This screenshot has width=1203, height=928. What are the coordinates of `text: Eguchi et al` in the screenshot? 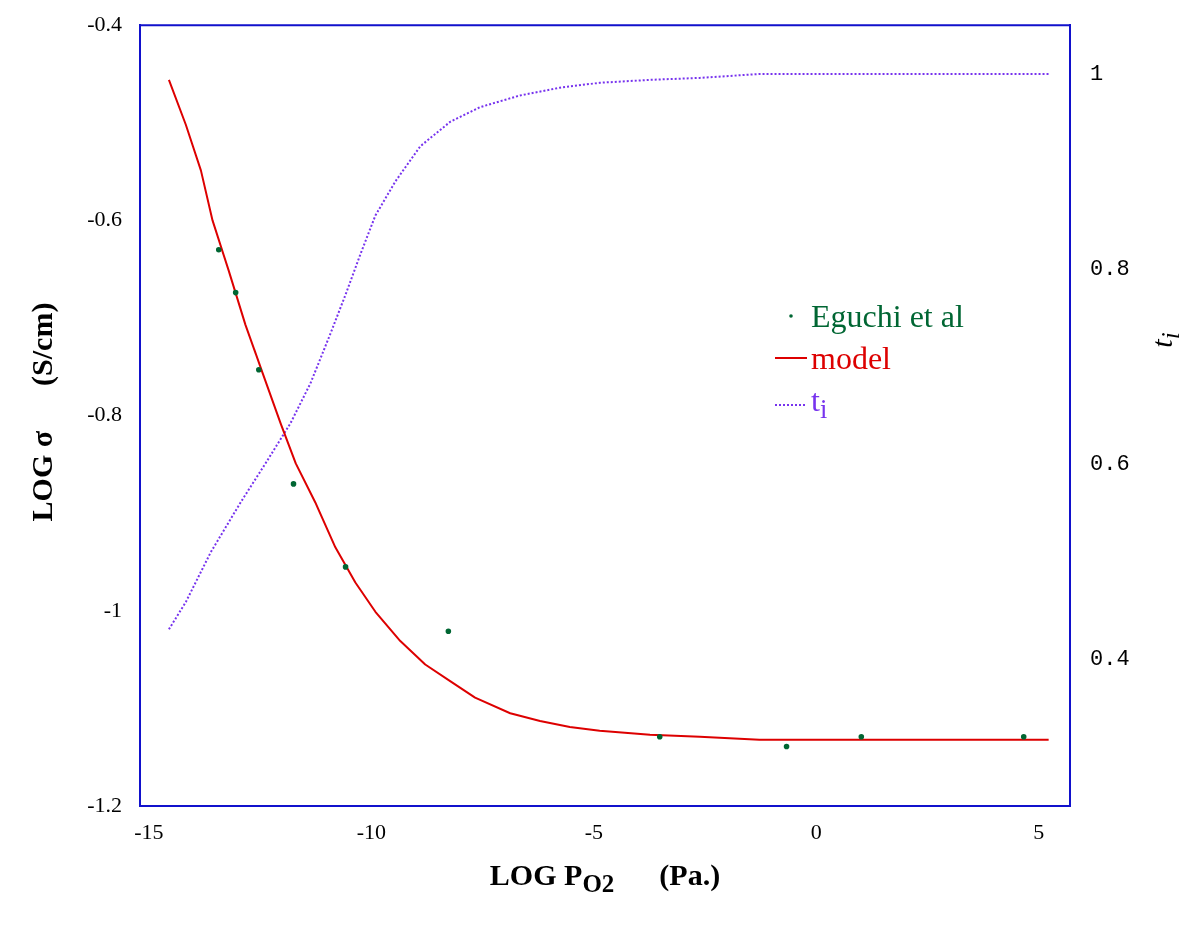 It's located at (887, 316).